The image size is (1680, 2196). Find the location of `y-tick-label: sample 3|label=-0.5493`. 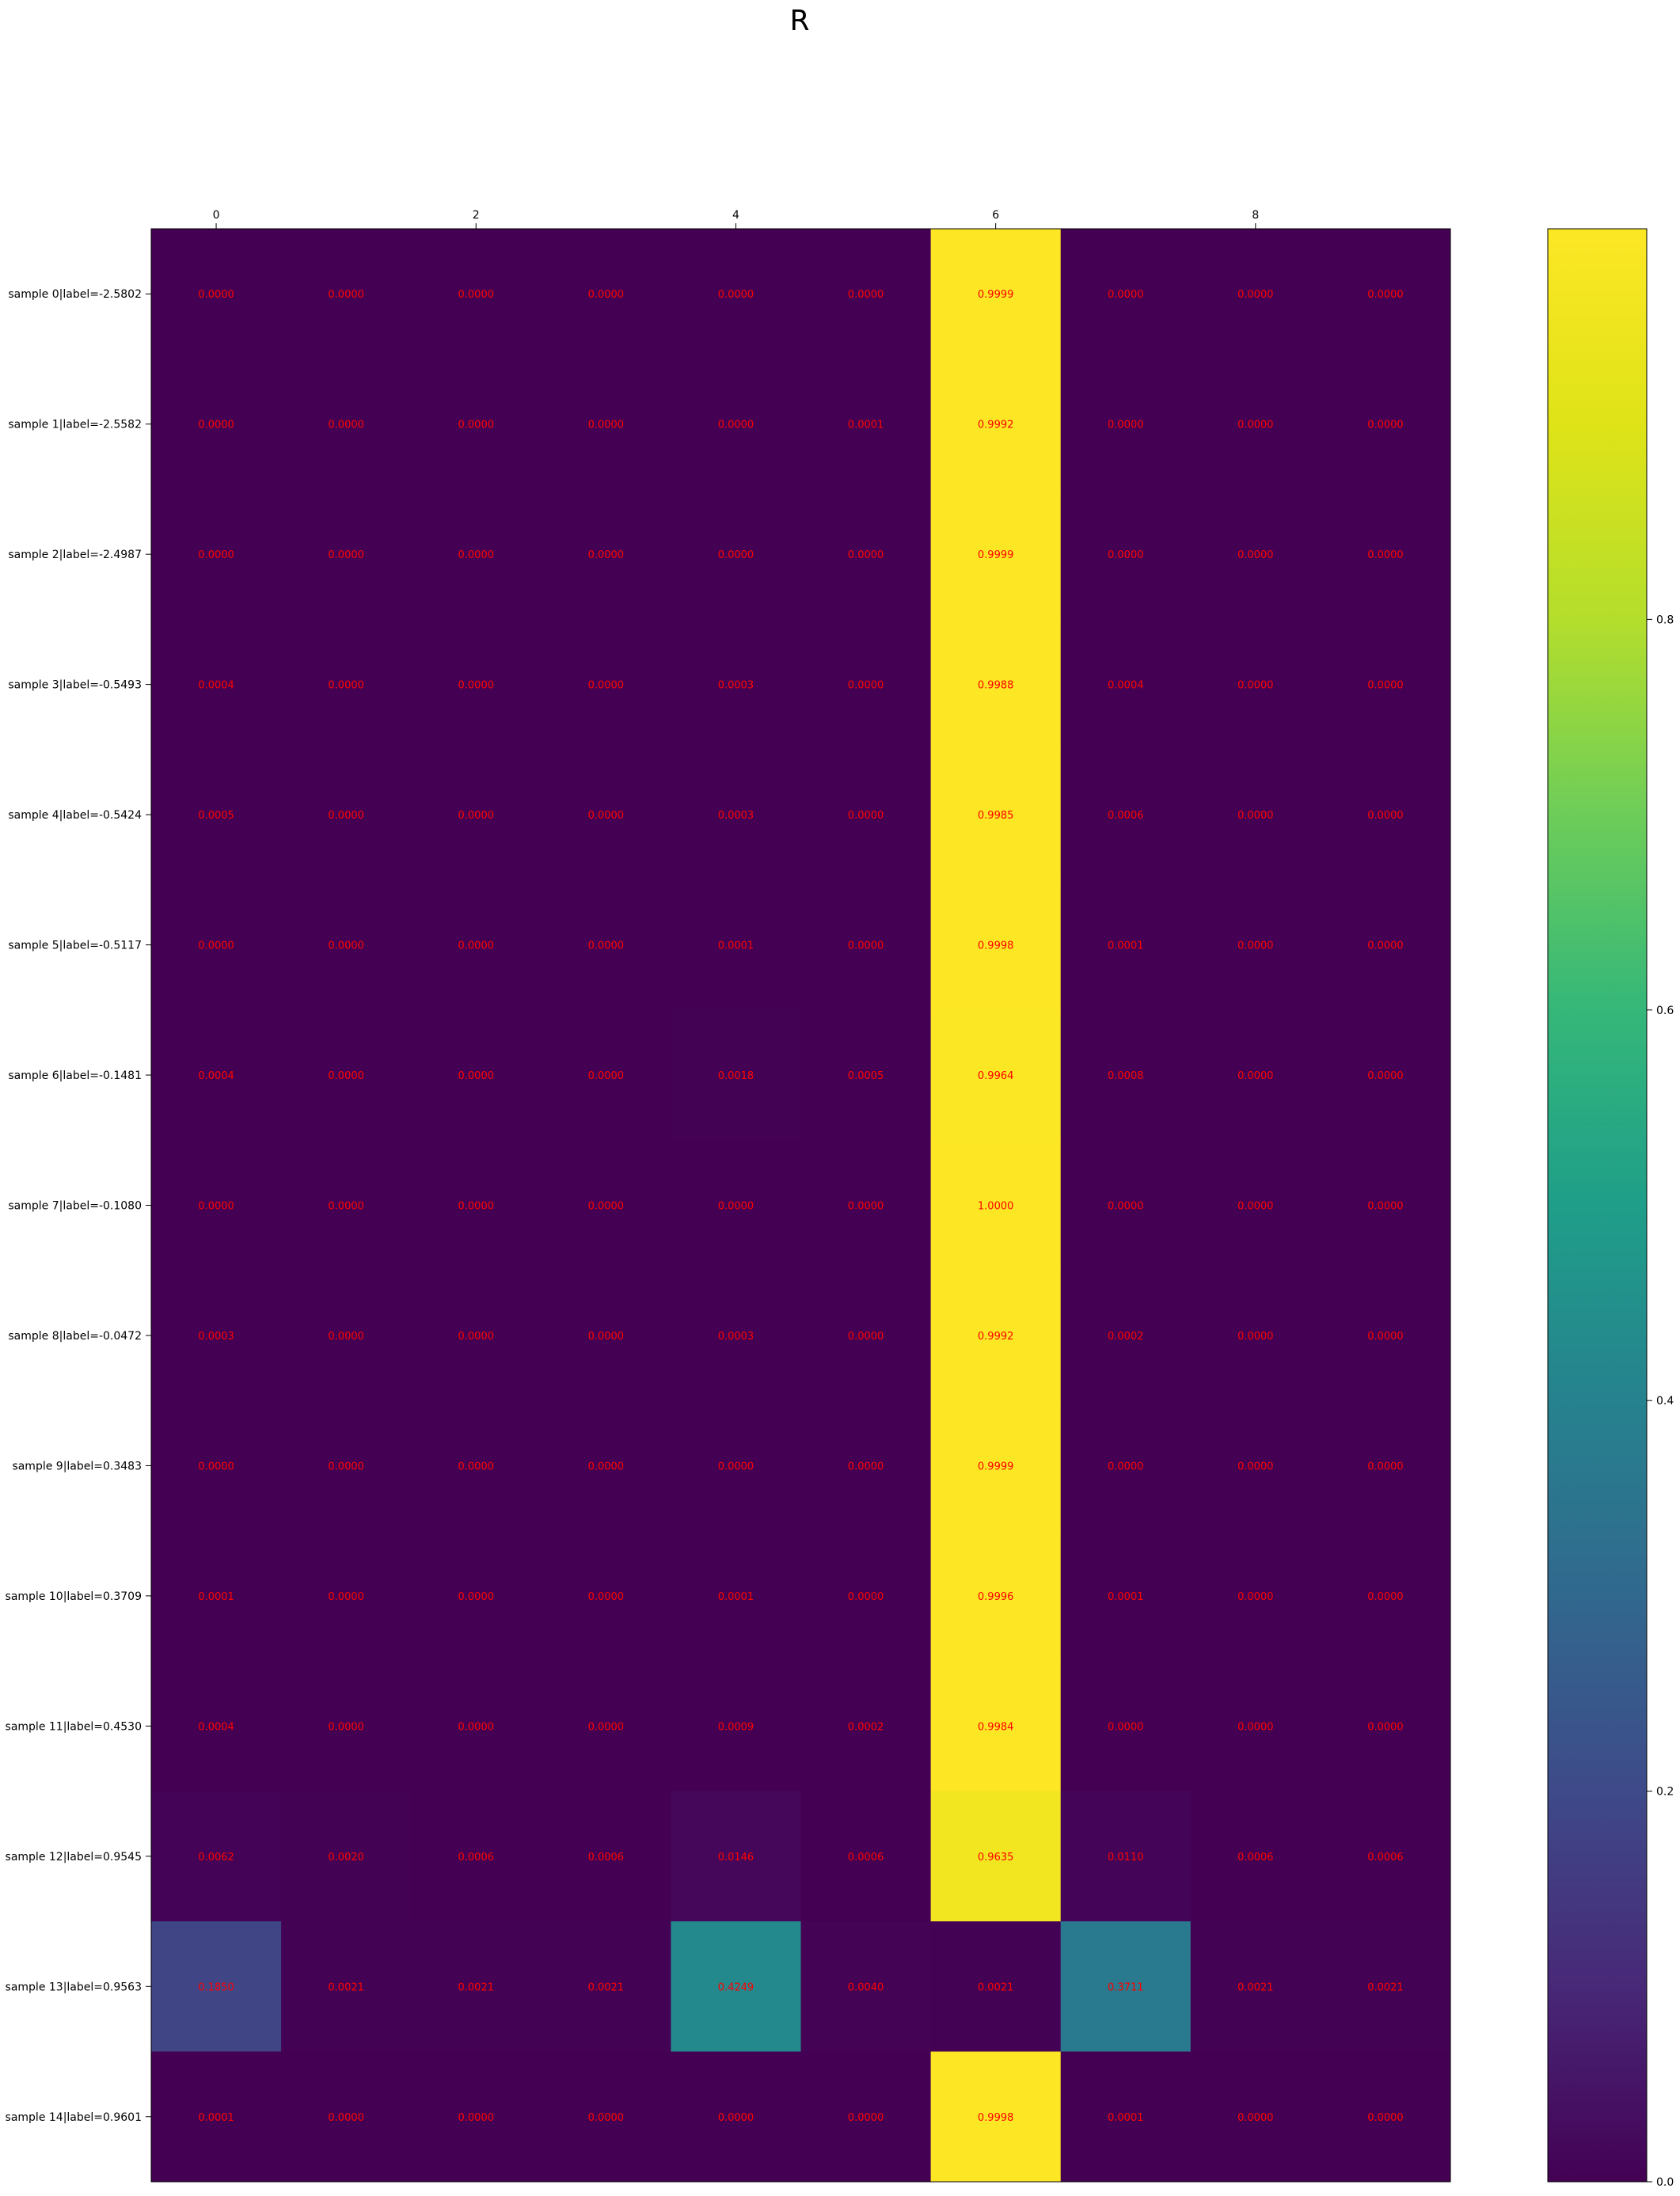

y-tick-label: sample 3|label=-0.5493 is located at coordinates (75, 685).